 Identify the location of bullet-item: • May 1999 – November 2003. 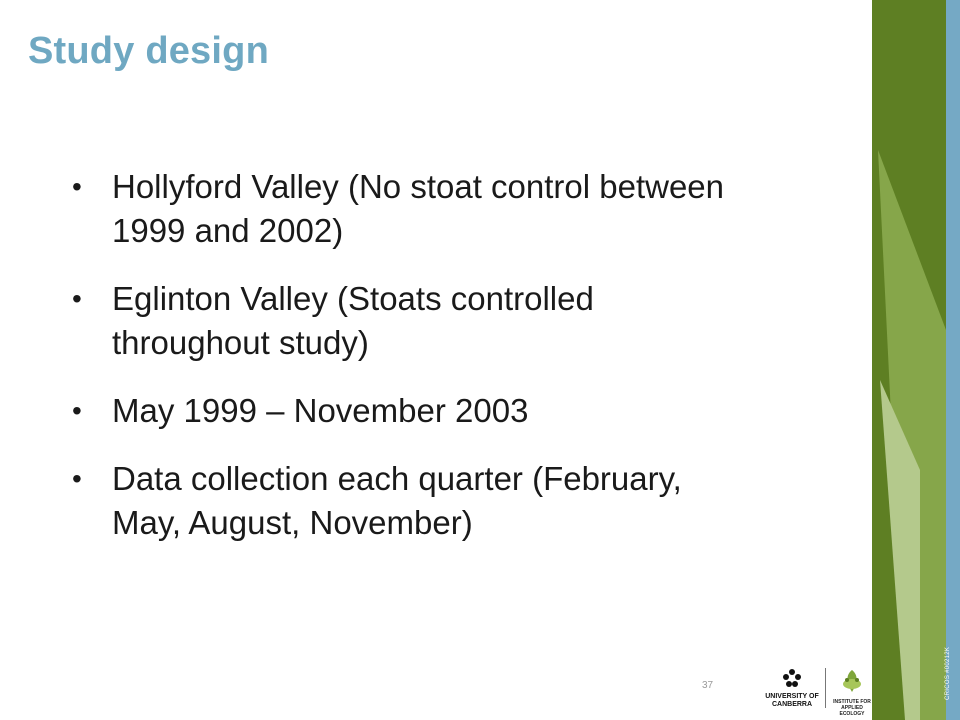
(412, 411).